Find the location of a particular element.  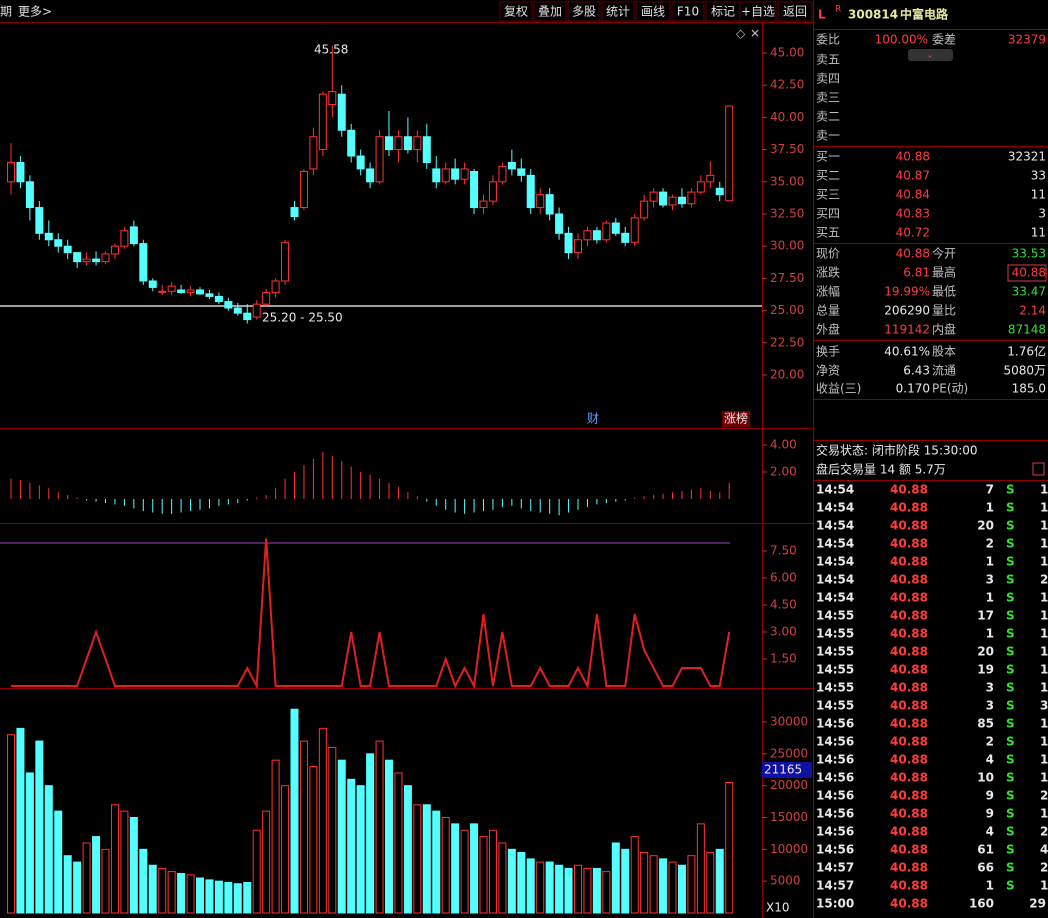

toolbar-button-label: 返回 is located at coordinates (795, 12).